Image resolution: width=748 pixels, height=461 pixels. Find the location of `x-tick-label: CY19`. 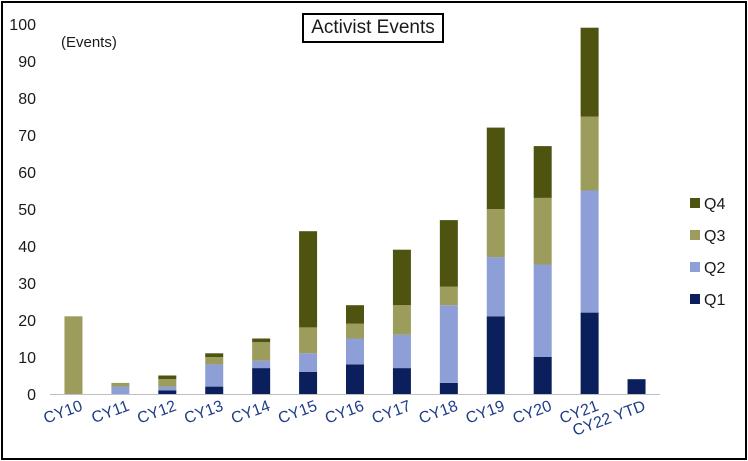

x-tick-label: CY19 is located at coordinates (486, 413).